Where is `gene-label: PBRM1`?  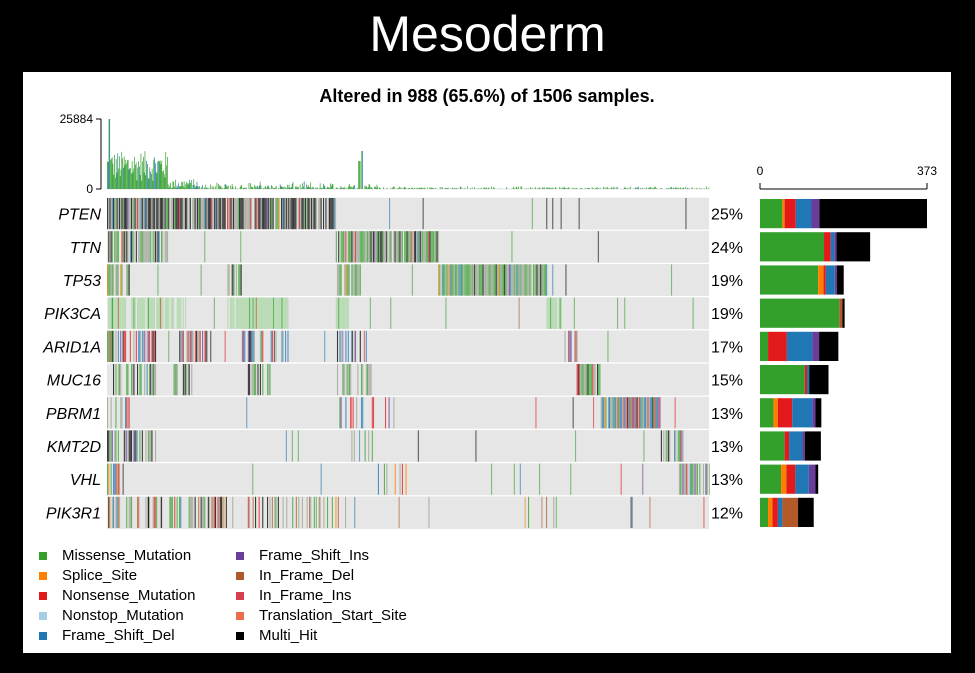 gene-label: PBRM1 is located at coordinates (73, 414).